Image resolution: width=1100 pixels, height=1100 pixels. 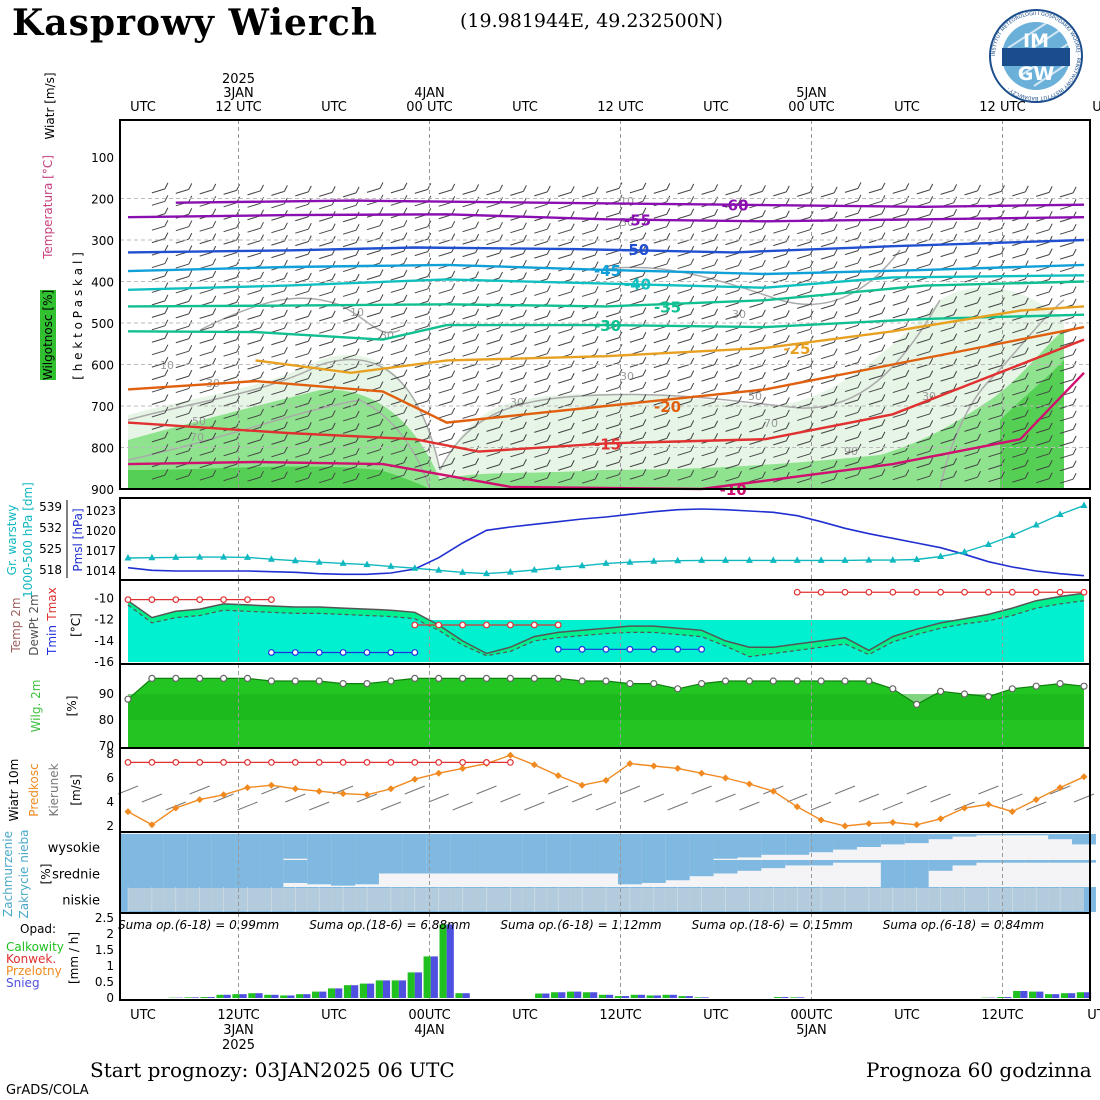 I want to click on wind-gust-marker, so click(x=247, y=762).